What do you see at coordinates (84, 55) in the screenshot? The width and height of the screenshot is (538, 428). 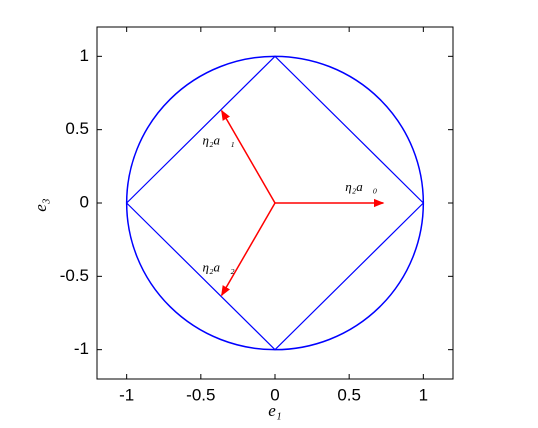 I see `y-tick-label: 1` at bounding box center [84, 55].